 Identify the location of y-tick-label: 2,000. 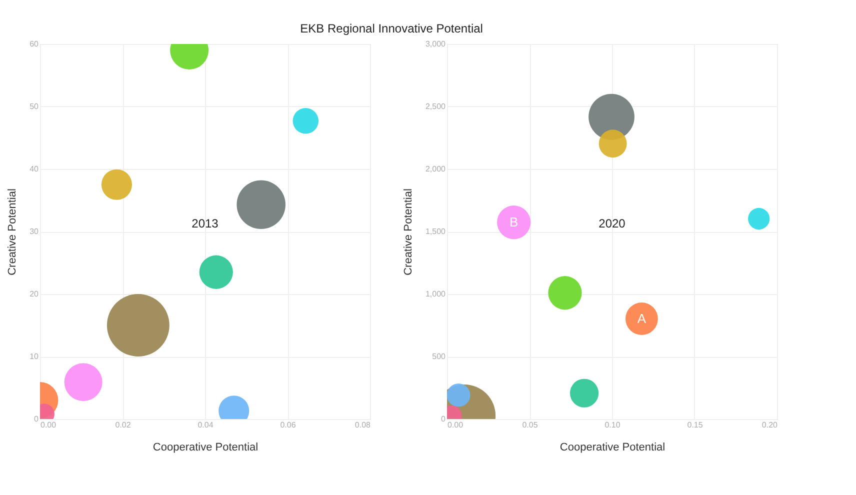
(435, 169).